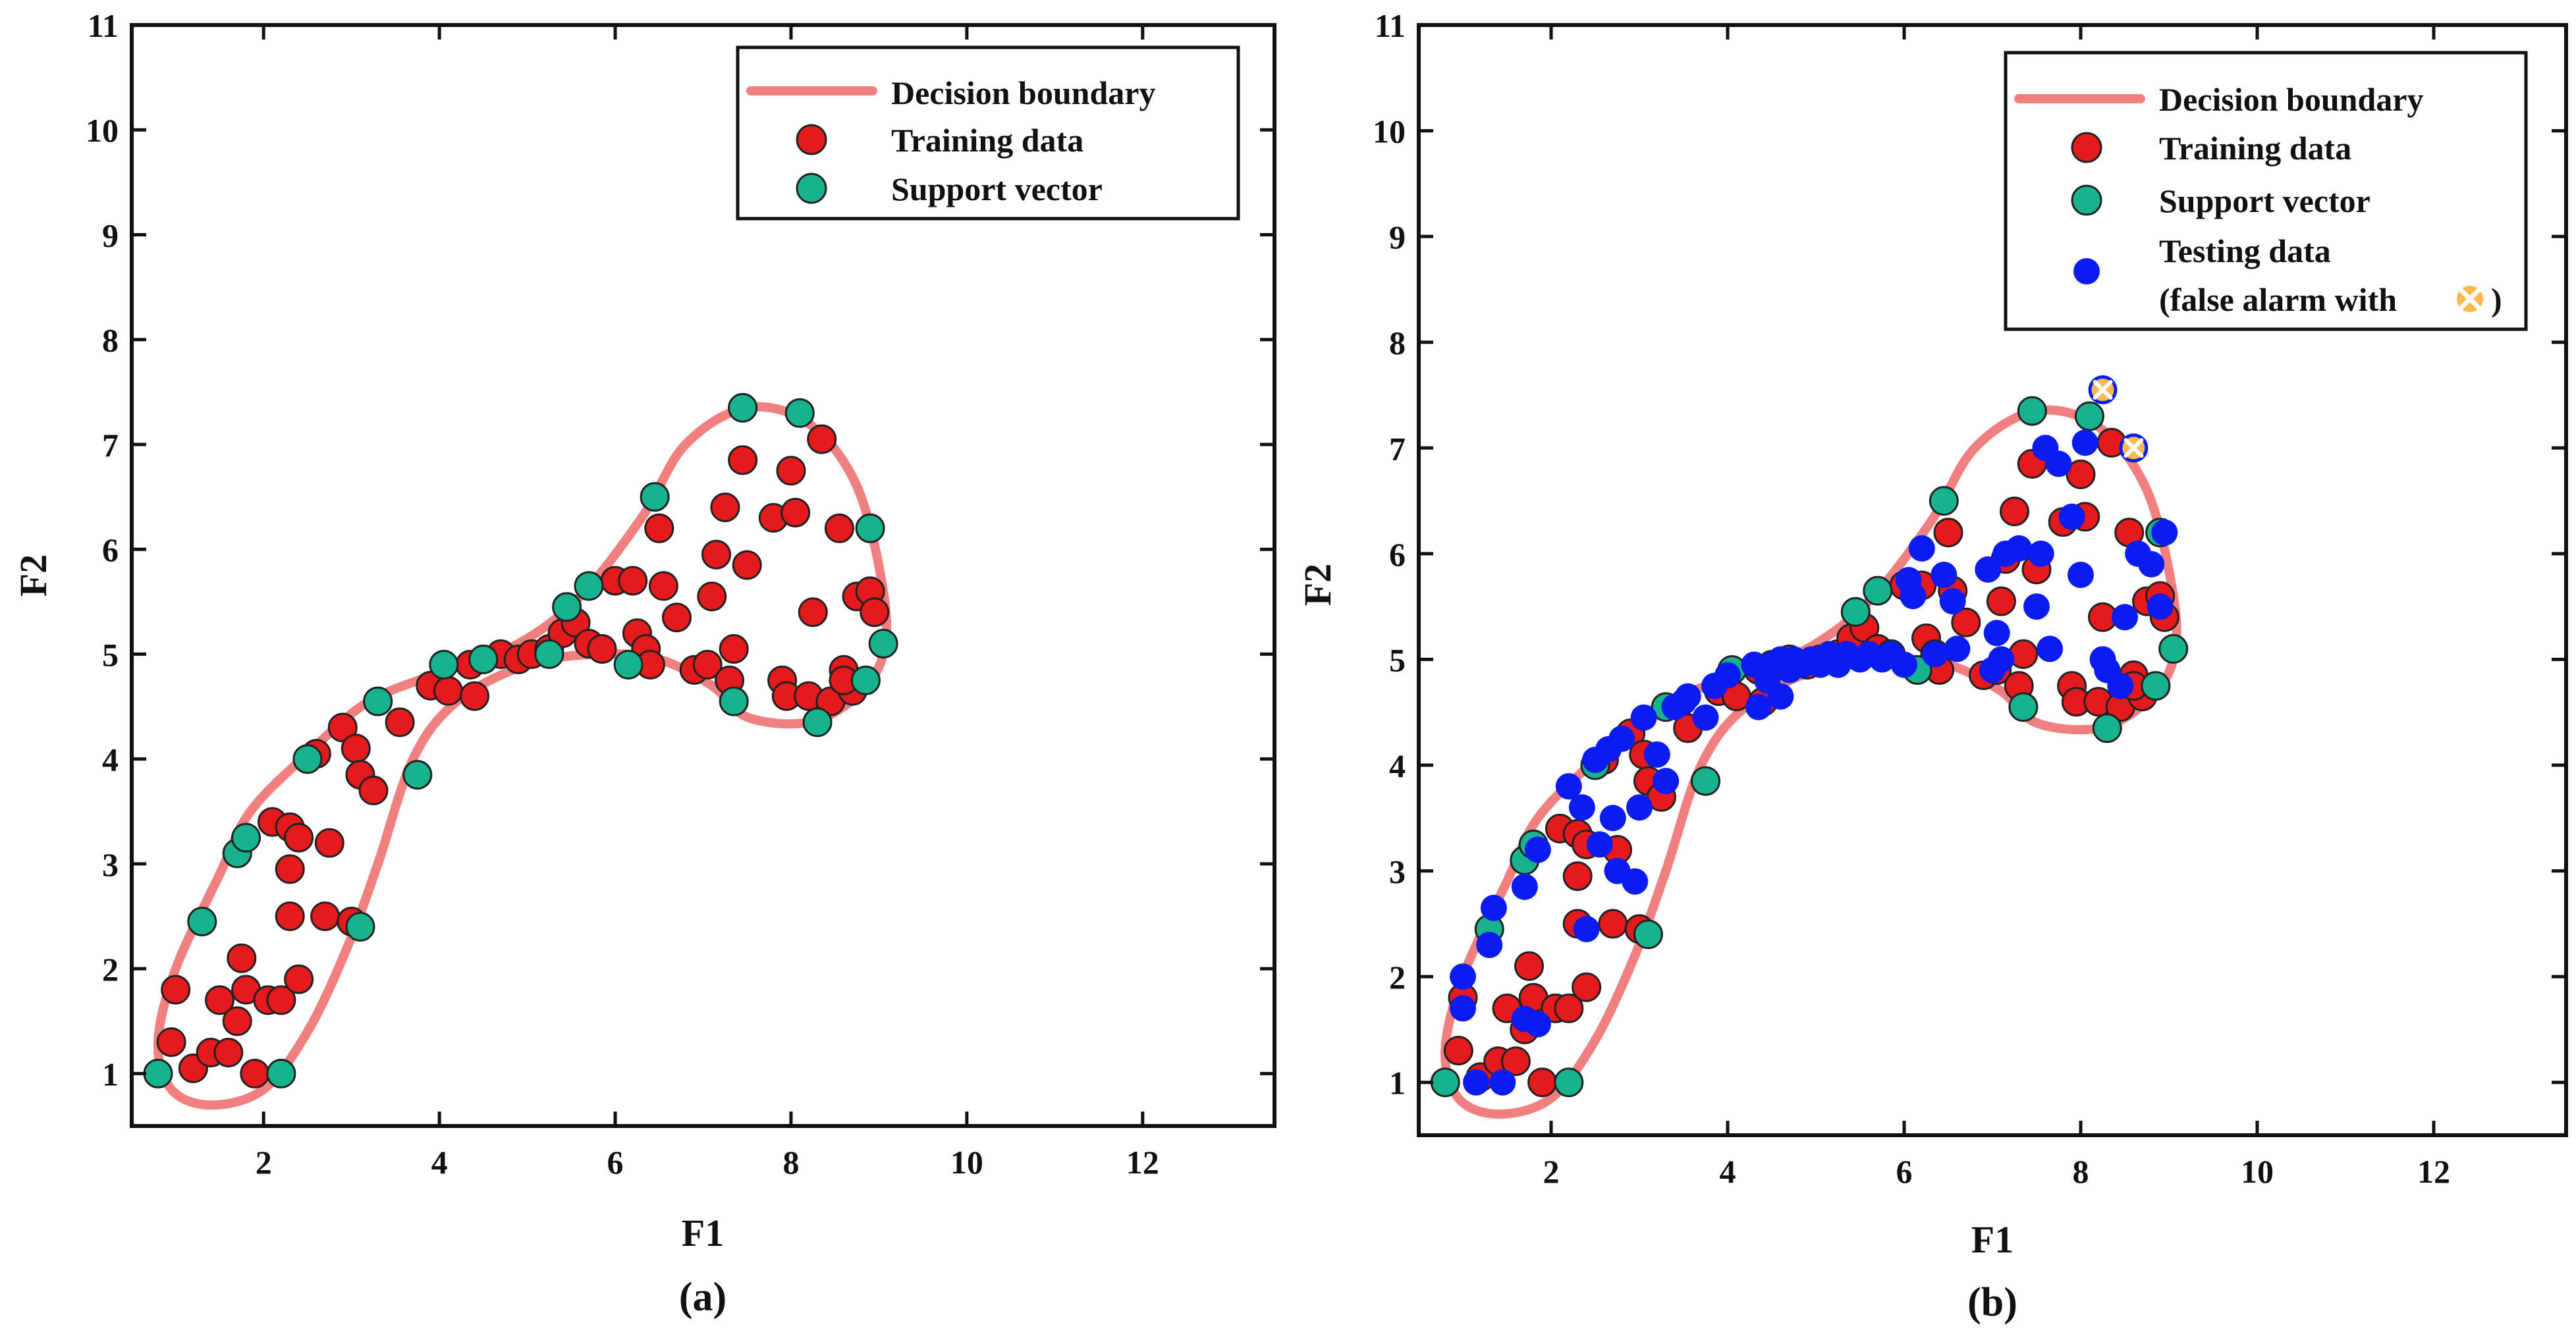  Describe the element at coordinates (1397, 659) in the screenshot. I see `y-tick-label: 5` at that location.